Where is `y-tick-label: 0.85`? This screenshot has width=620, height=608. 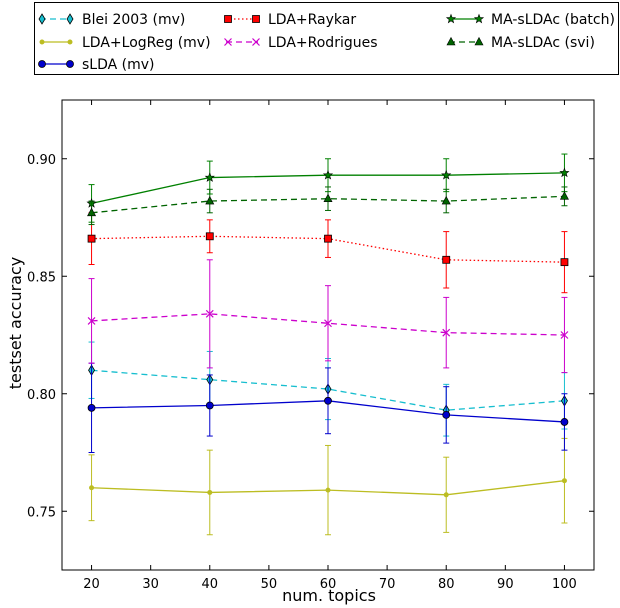
y-tick-label: 0.85 is located at coordinates (41, 277).